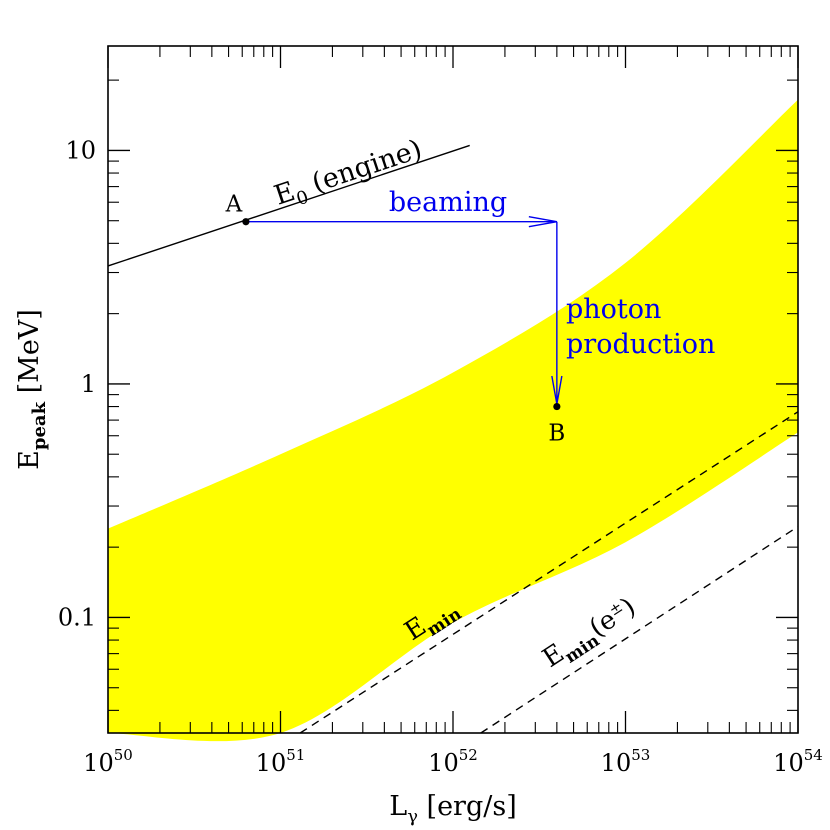 The width and height of the screenshot is (830, 830). What do you see at coordinates (557, 406) in the screenshot?
I see `point-b` at bounding box center [557, 406].